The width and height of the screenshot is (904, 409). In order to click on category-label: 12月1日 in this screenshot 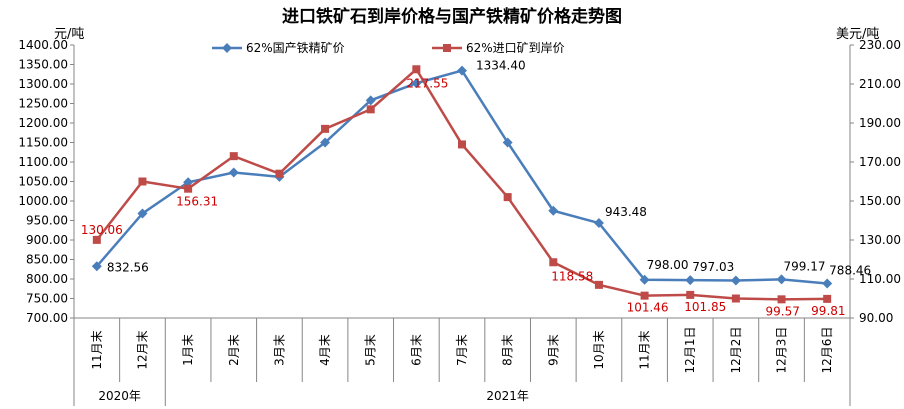, I will do `click(690, 350)`.